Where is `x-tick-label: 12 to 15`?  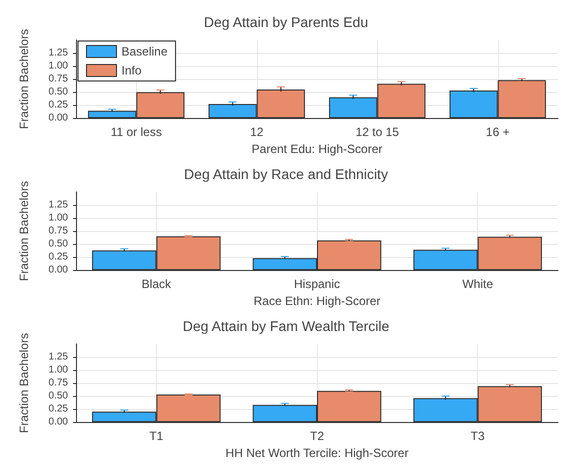
x-tick-label: 12 to 15 is located at coordinates (378, 132).